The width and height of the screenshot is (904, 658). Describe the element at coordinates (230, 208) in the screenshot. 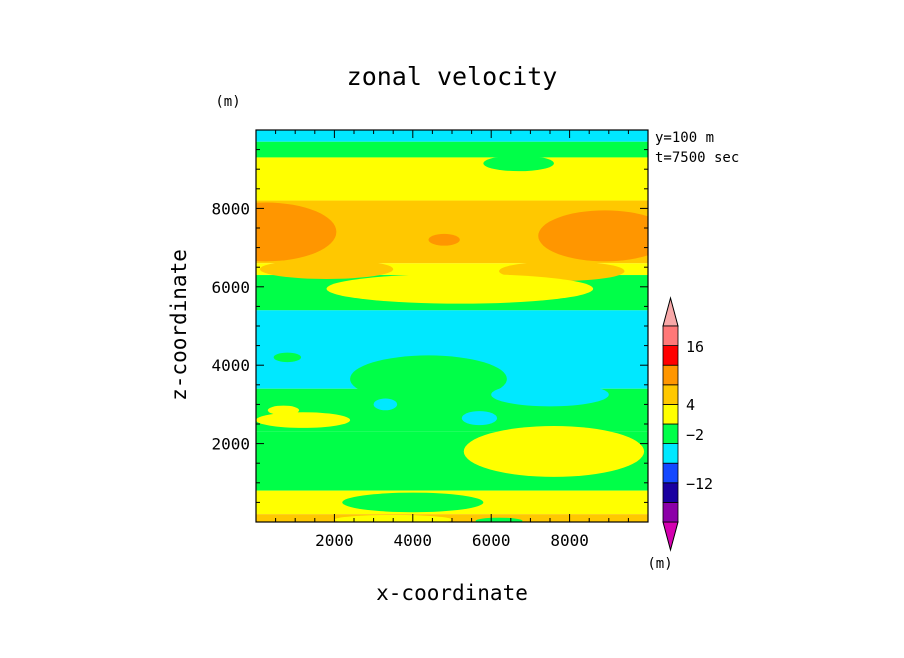

I see `y-tick-label: 8000` at that location.